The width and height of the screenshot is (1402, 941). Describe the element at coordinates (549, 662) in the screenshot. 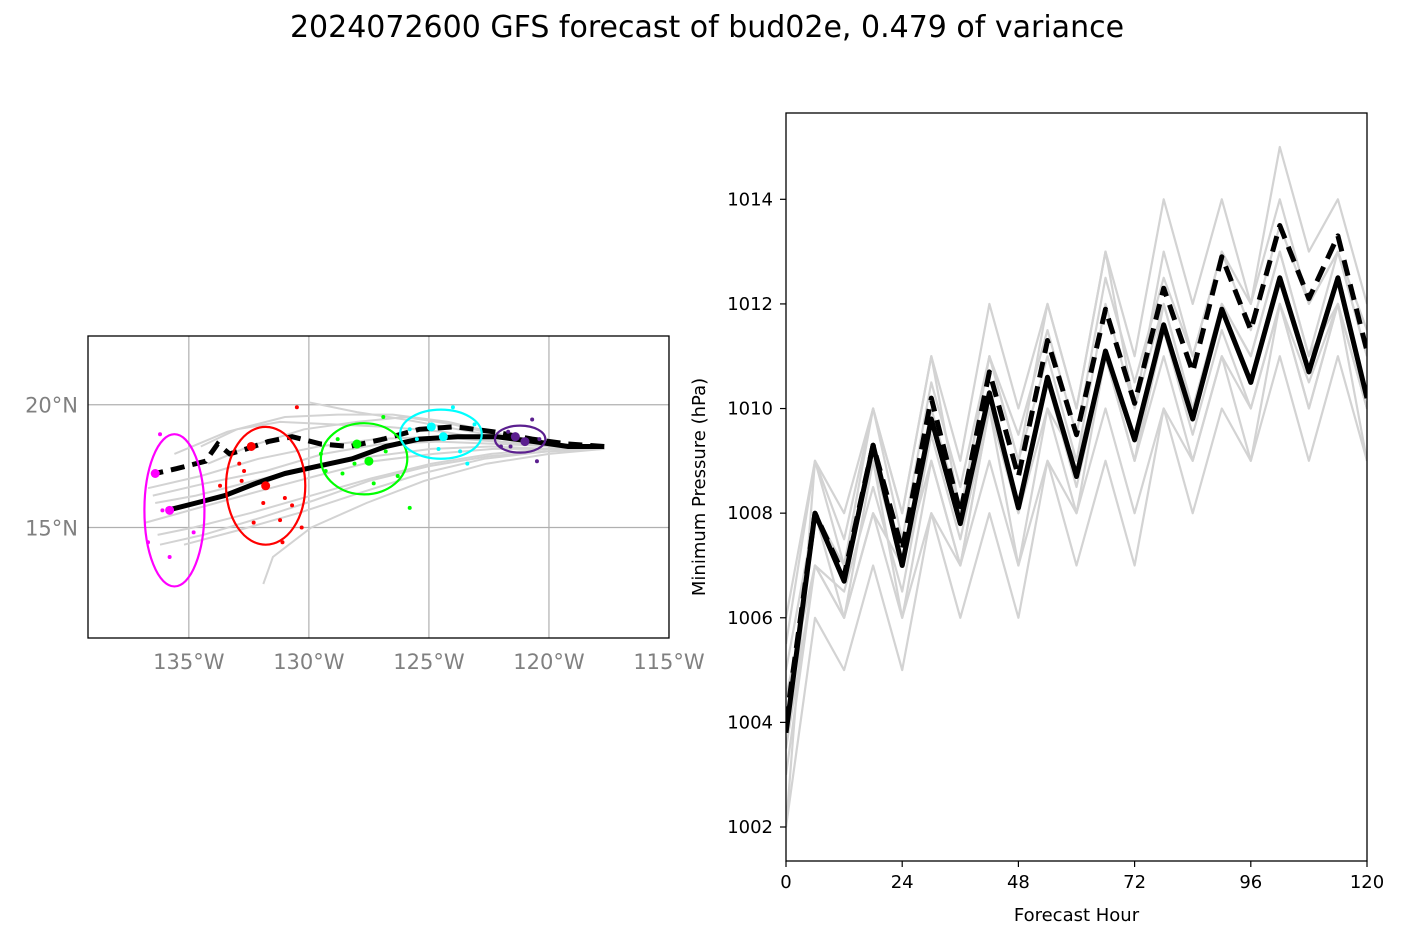

I see `map-lon-tick-label: 120°W` at that location.